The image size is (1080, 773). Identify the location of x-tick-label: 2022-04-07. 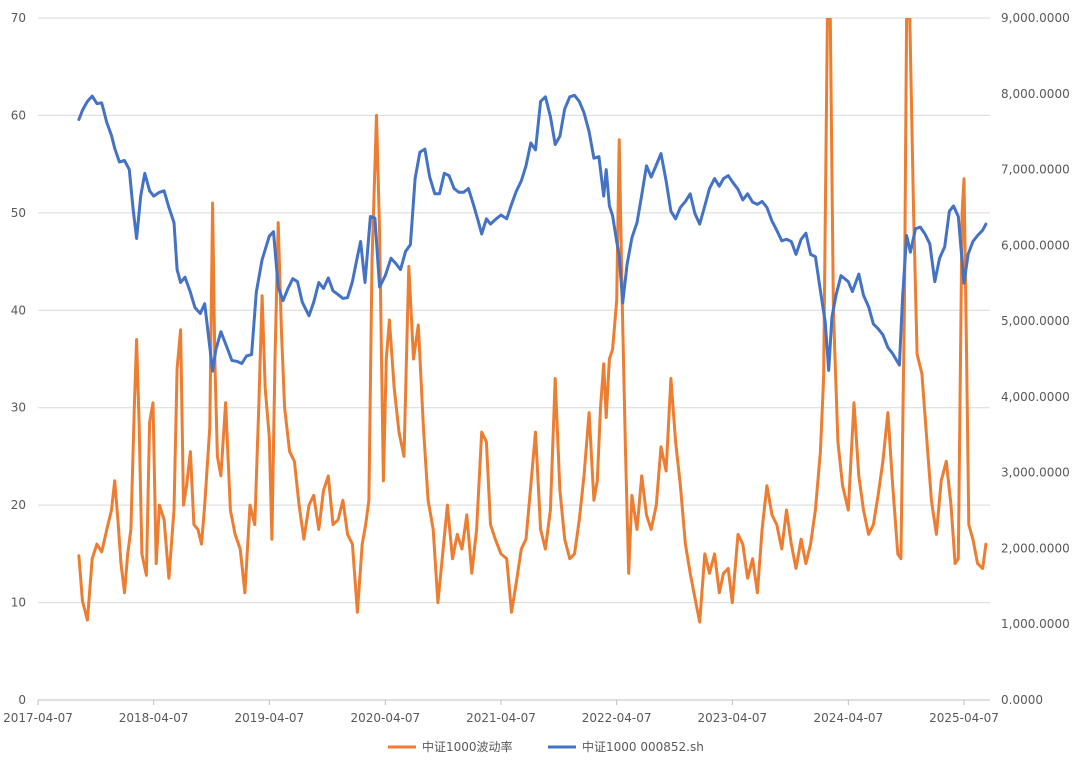
(617, 718).